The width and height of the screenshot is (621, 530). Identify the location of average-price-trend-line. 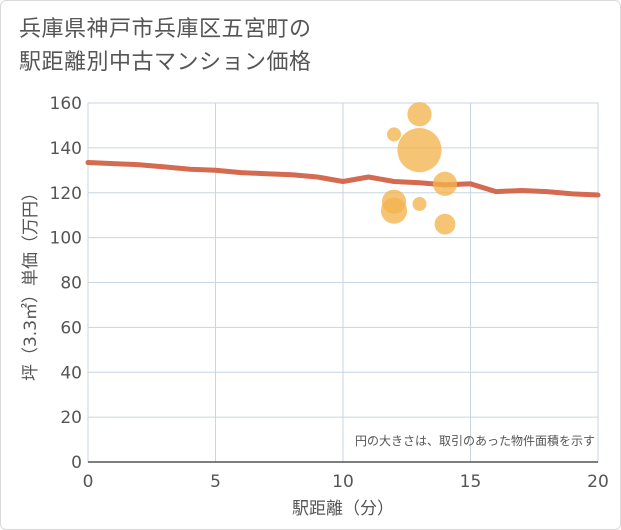
(343, 179).